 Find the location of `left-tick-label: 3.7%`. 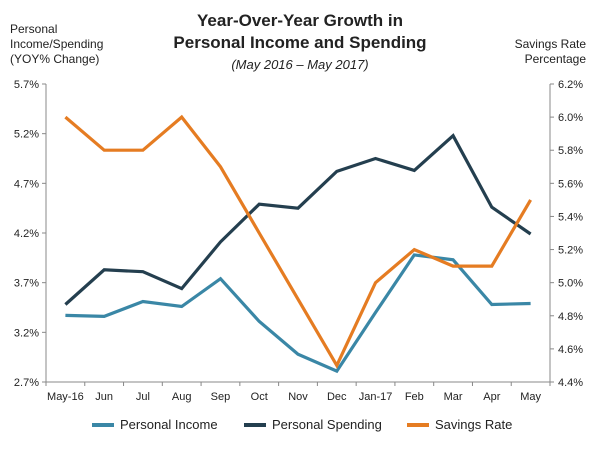

left-tick-label: 3.7% is located at coordinates (26, 284).